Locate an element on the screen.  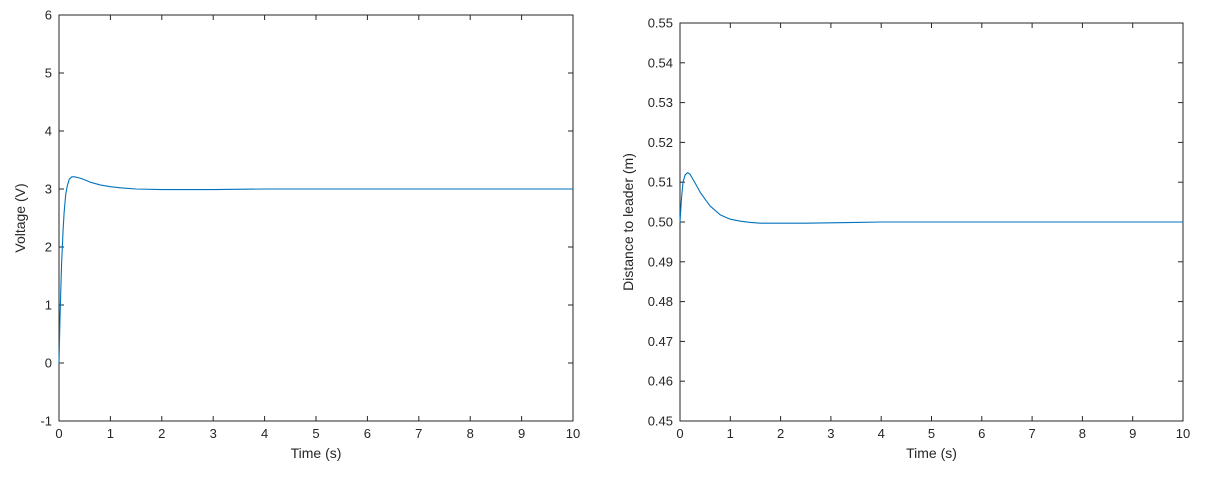
y-tick-label: -1 is located at coordinates (46, 421).